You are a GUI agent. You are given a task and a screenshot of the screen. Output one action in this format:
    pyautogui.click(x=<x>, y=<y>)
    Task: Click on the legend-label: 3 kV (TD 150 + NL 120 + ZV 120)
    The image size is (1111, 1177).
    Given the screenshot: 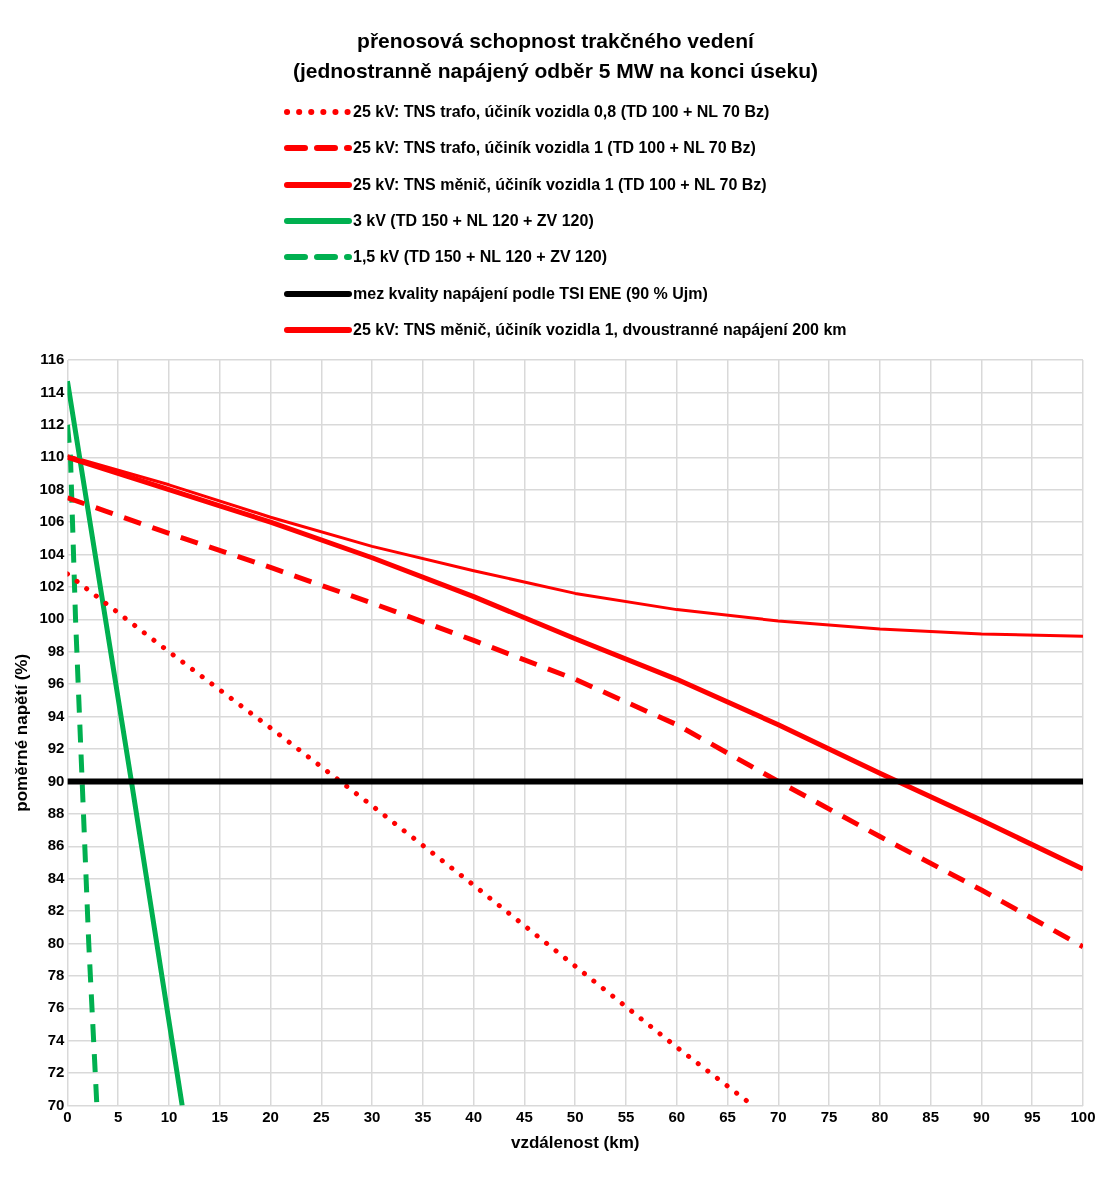 What is the action you would take?
    pyautogui.click(x=473, y=221)
    